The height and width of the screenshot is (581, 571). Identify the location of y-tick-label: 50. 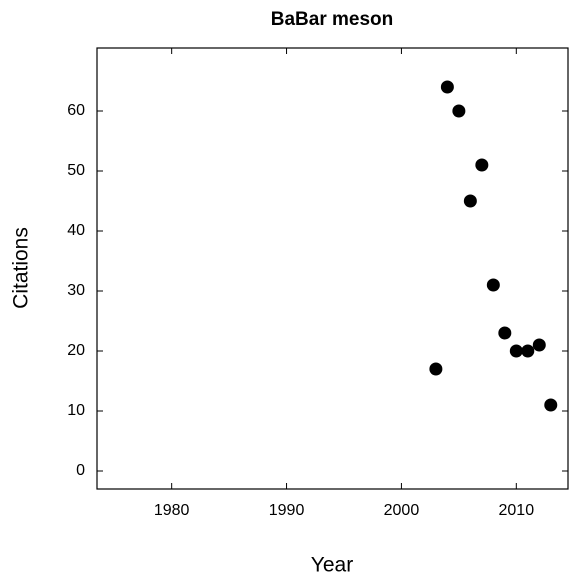
(76, 170).